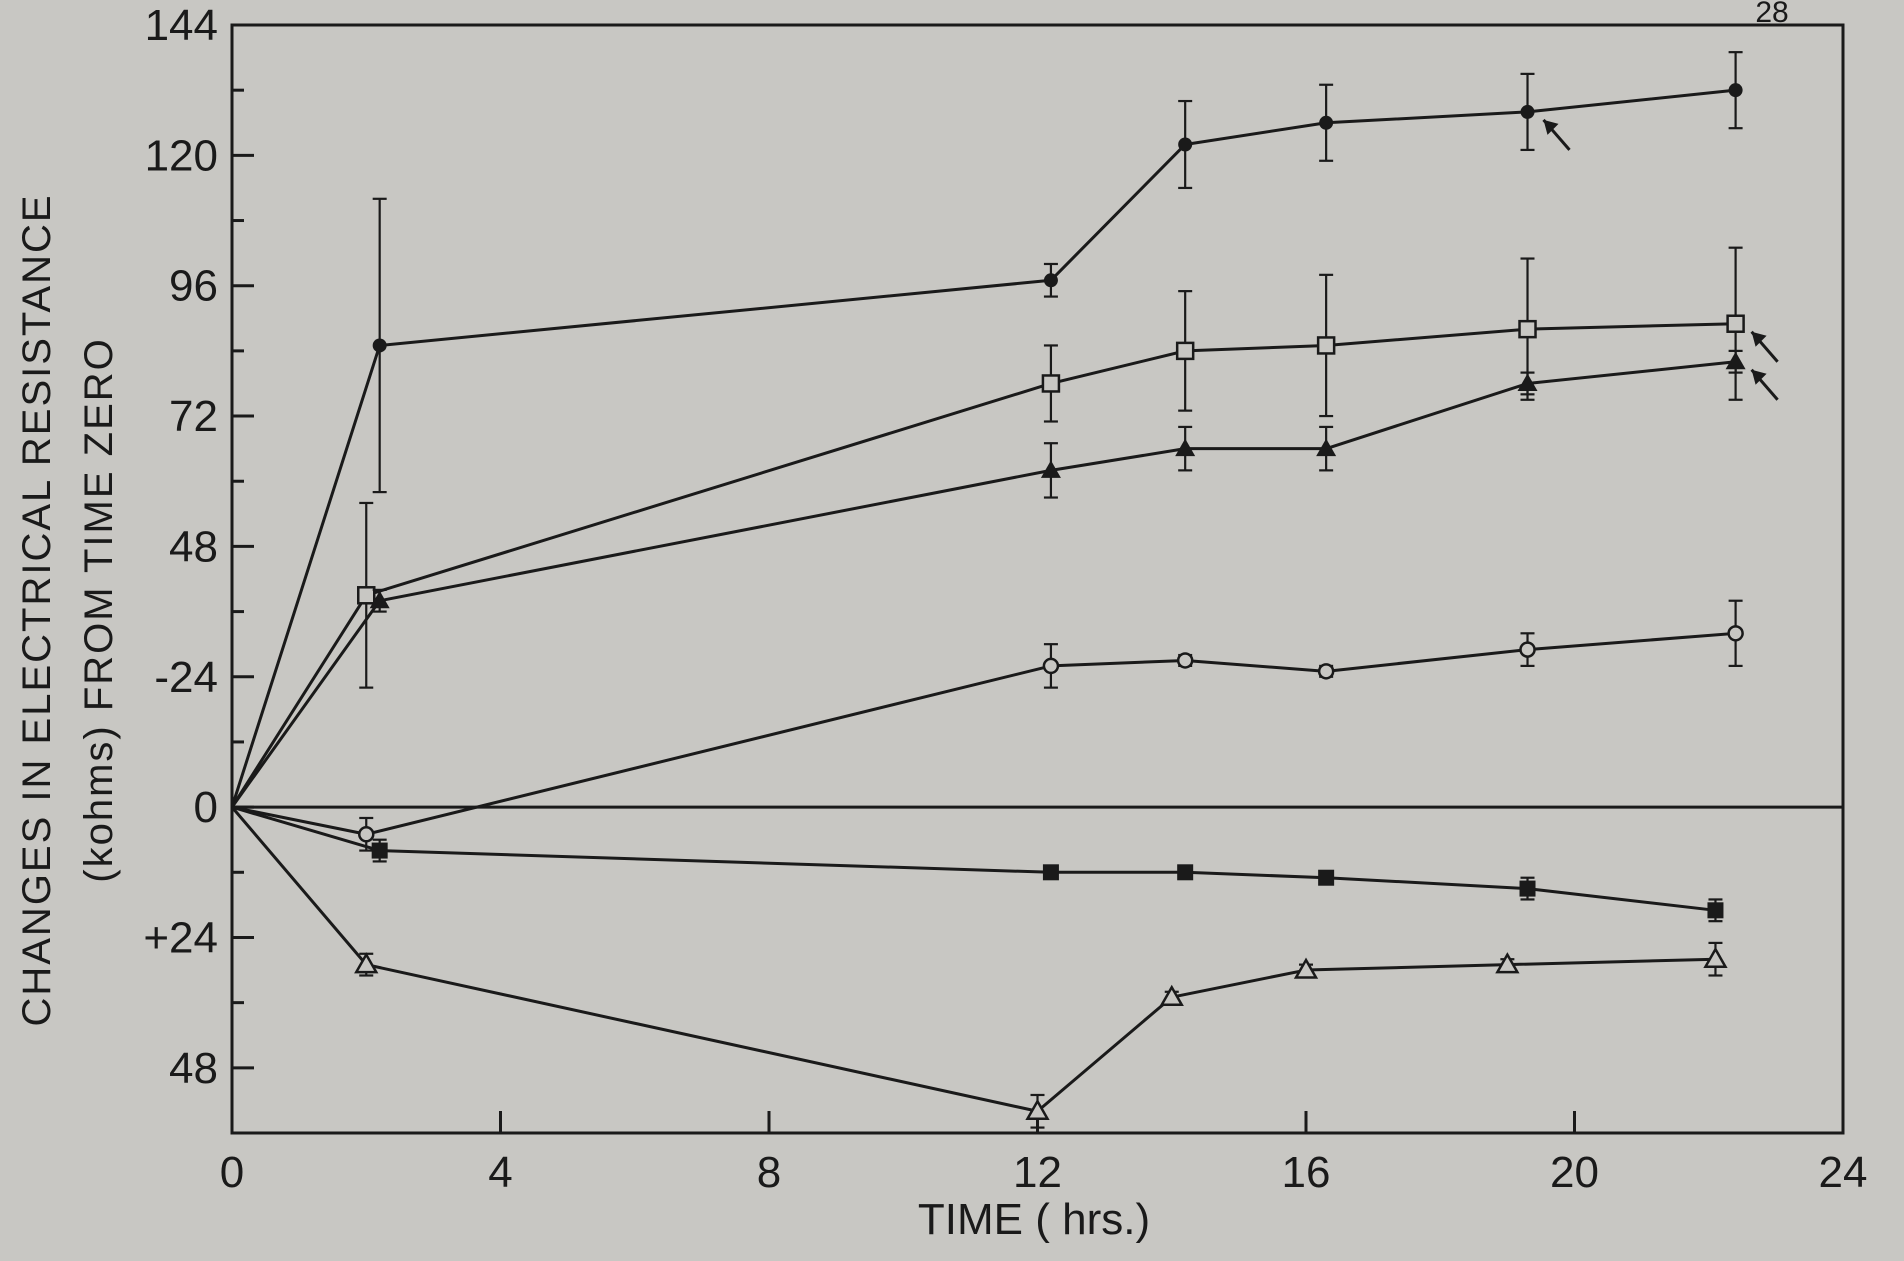  I want to click on x-tick-label: 12, so click(1037, 1172).